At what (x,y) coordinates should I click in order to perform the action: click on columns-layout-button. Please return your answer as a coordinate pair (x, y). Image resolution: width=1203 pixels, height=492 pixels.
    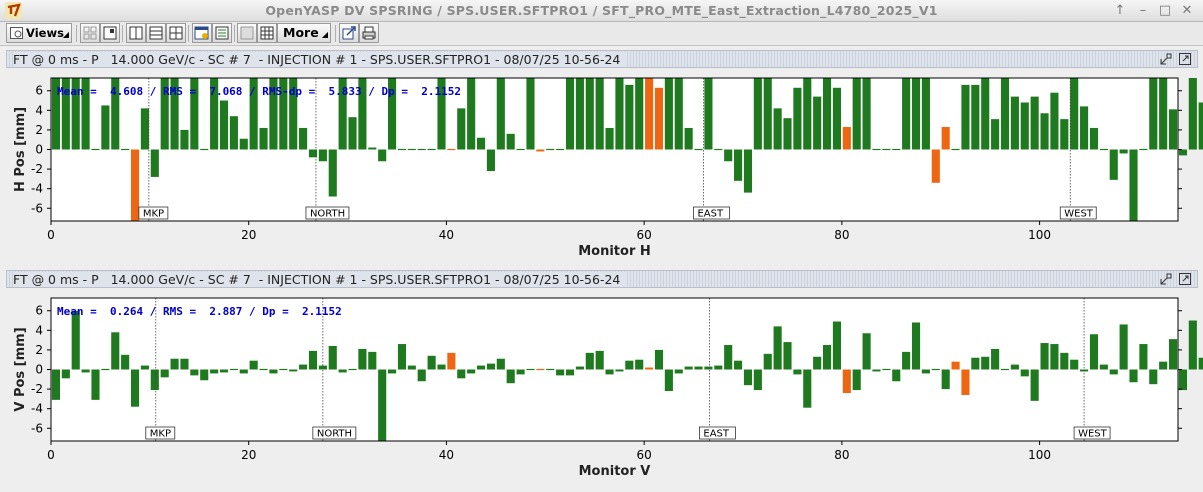
    Looking at the image, I should click on (136, 33).